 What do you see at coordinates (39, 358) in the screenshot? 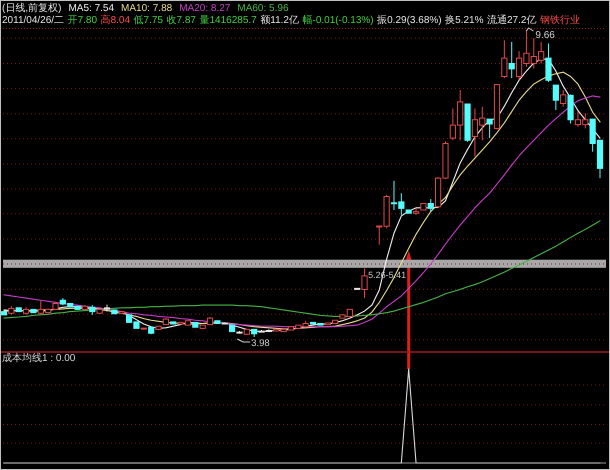
I see `text: 成本均线1 : 0.00` at bounding box center [39, 358].